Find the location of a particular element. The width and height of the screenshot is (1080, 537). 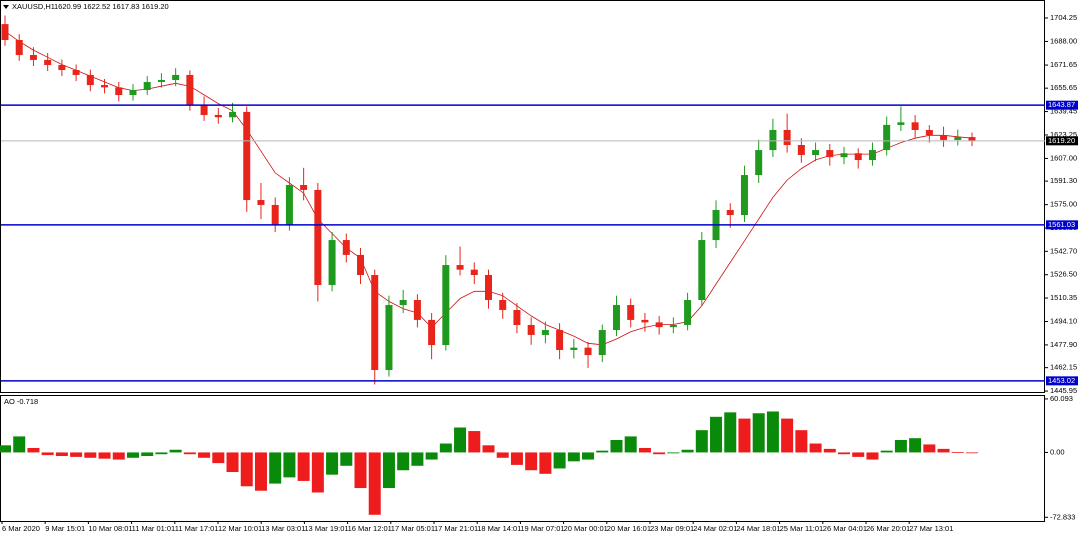

x-tick-label: 16 Mar 12:01 is located at coordinates (370, 528).